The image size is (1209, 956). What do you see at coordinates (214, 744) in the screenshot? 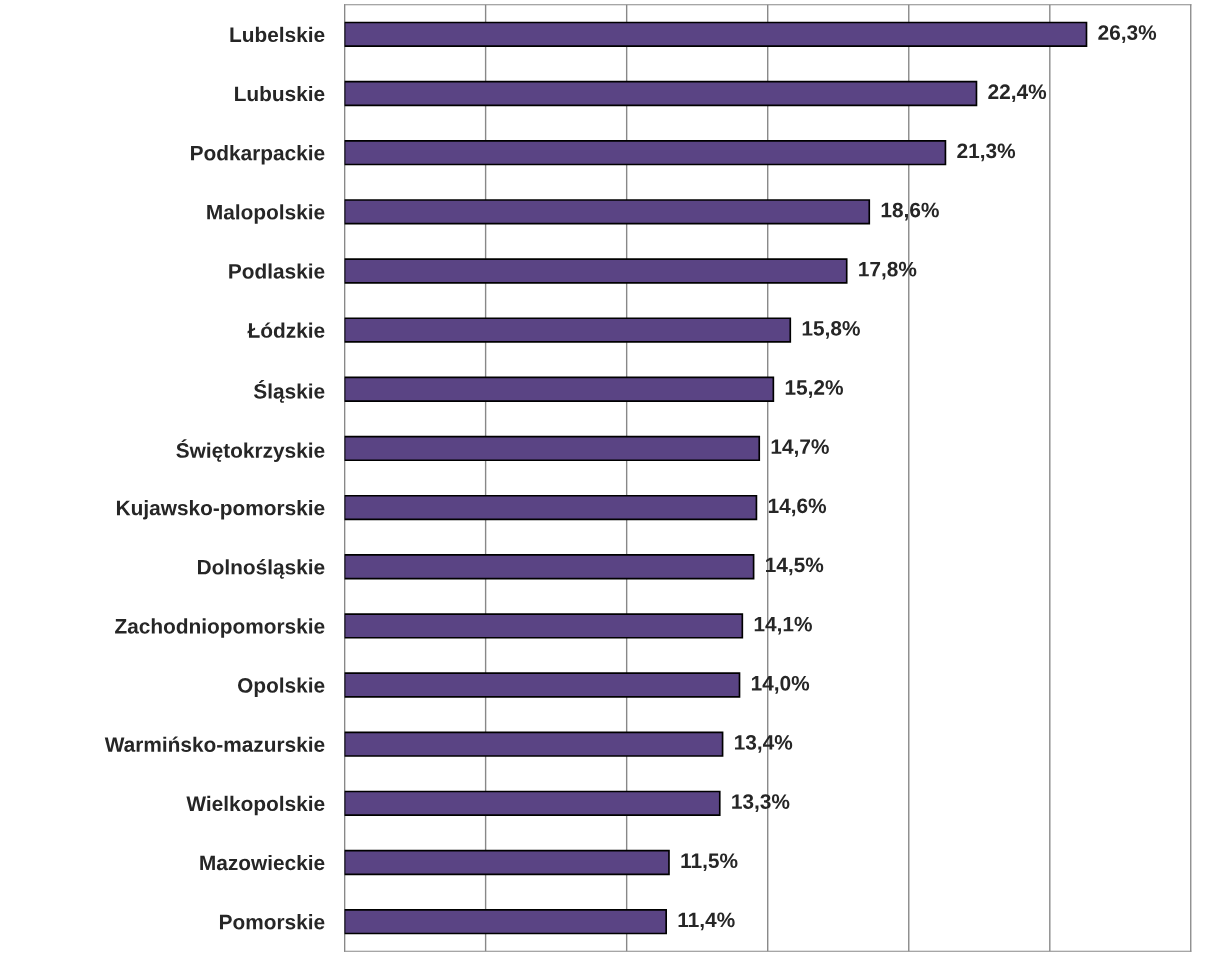
I see `y-tick-label: Warmińsko-mazurskie` at bounding box center [214, 744].